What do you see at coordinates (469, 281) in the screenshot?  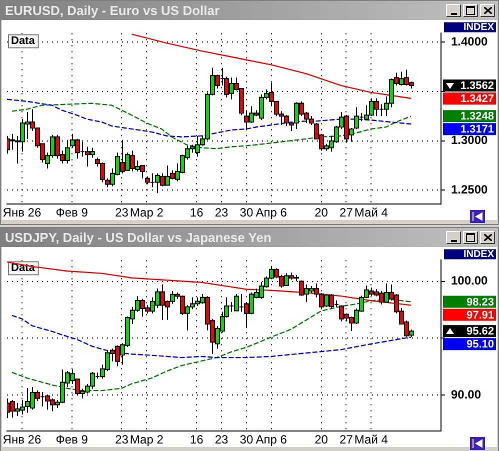 I see `y-tick-label: 100.00` at bounding box center [469, 281].